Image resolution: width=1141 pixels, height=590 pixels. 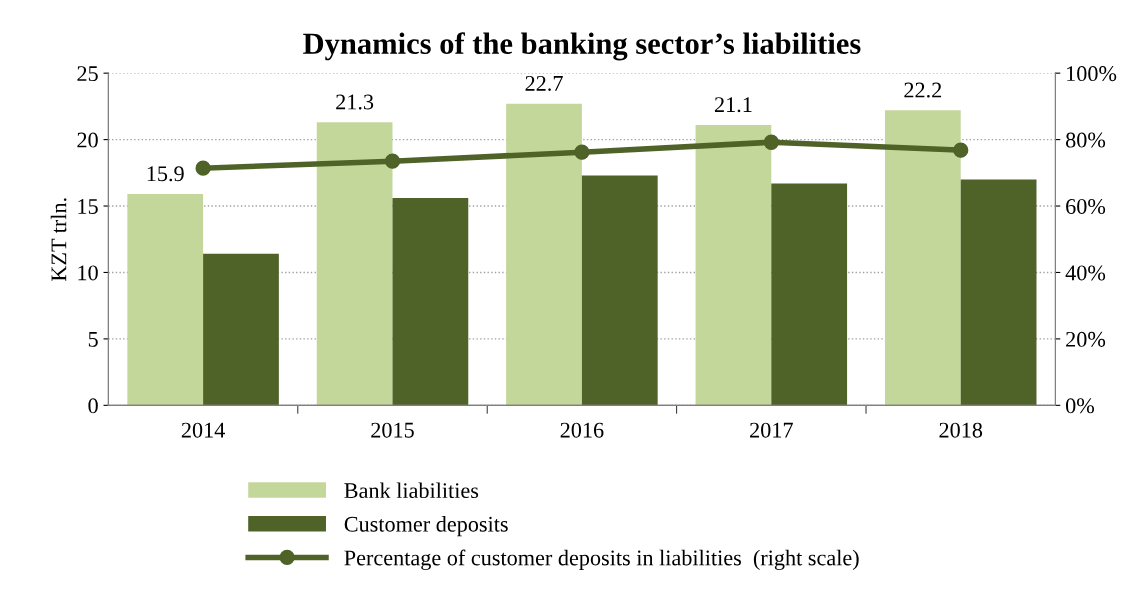 I want to click on data-label: 15.9, so click(x=165, y=174).